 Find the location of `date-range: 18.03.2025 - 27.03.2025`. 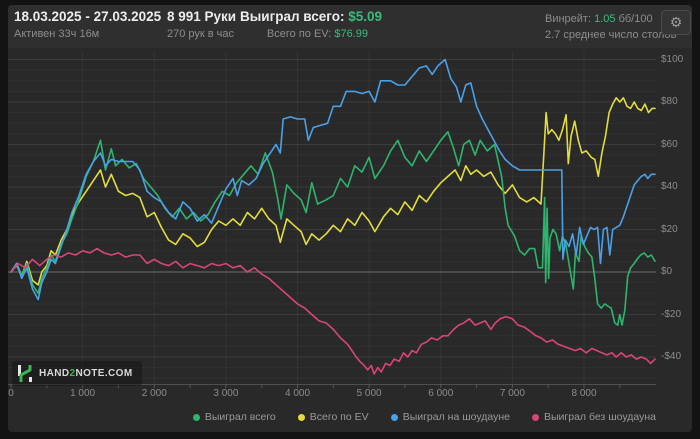

date-range: 18.03.2025 - 27.03.2025 is located at coordinates (88, 16).